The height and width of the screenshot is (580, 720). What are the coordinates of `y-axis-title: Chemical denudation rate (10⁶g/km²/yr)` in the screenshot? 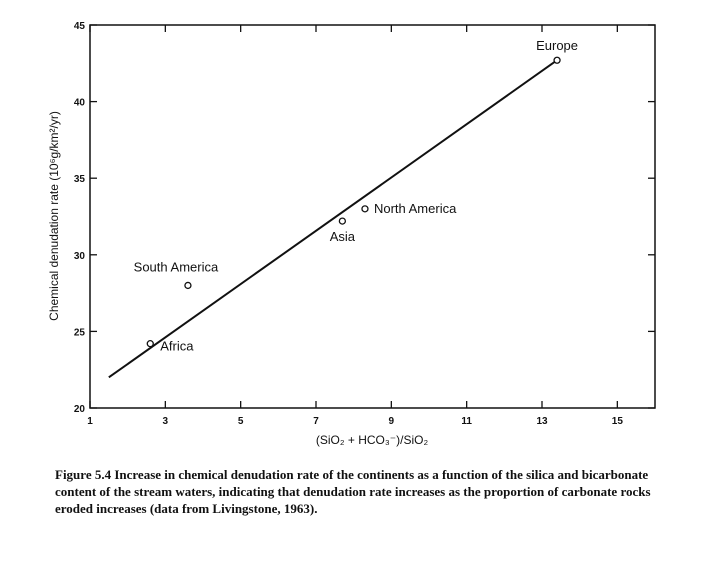 It's located at (54, 216).